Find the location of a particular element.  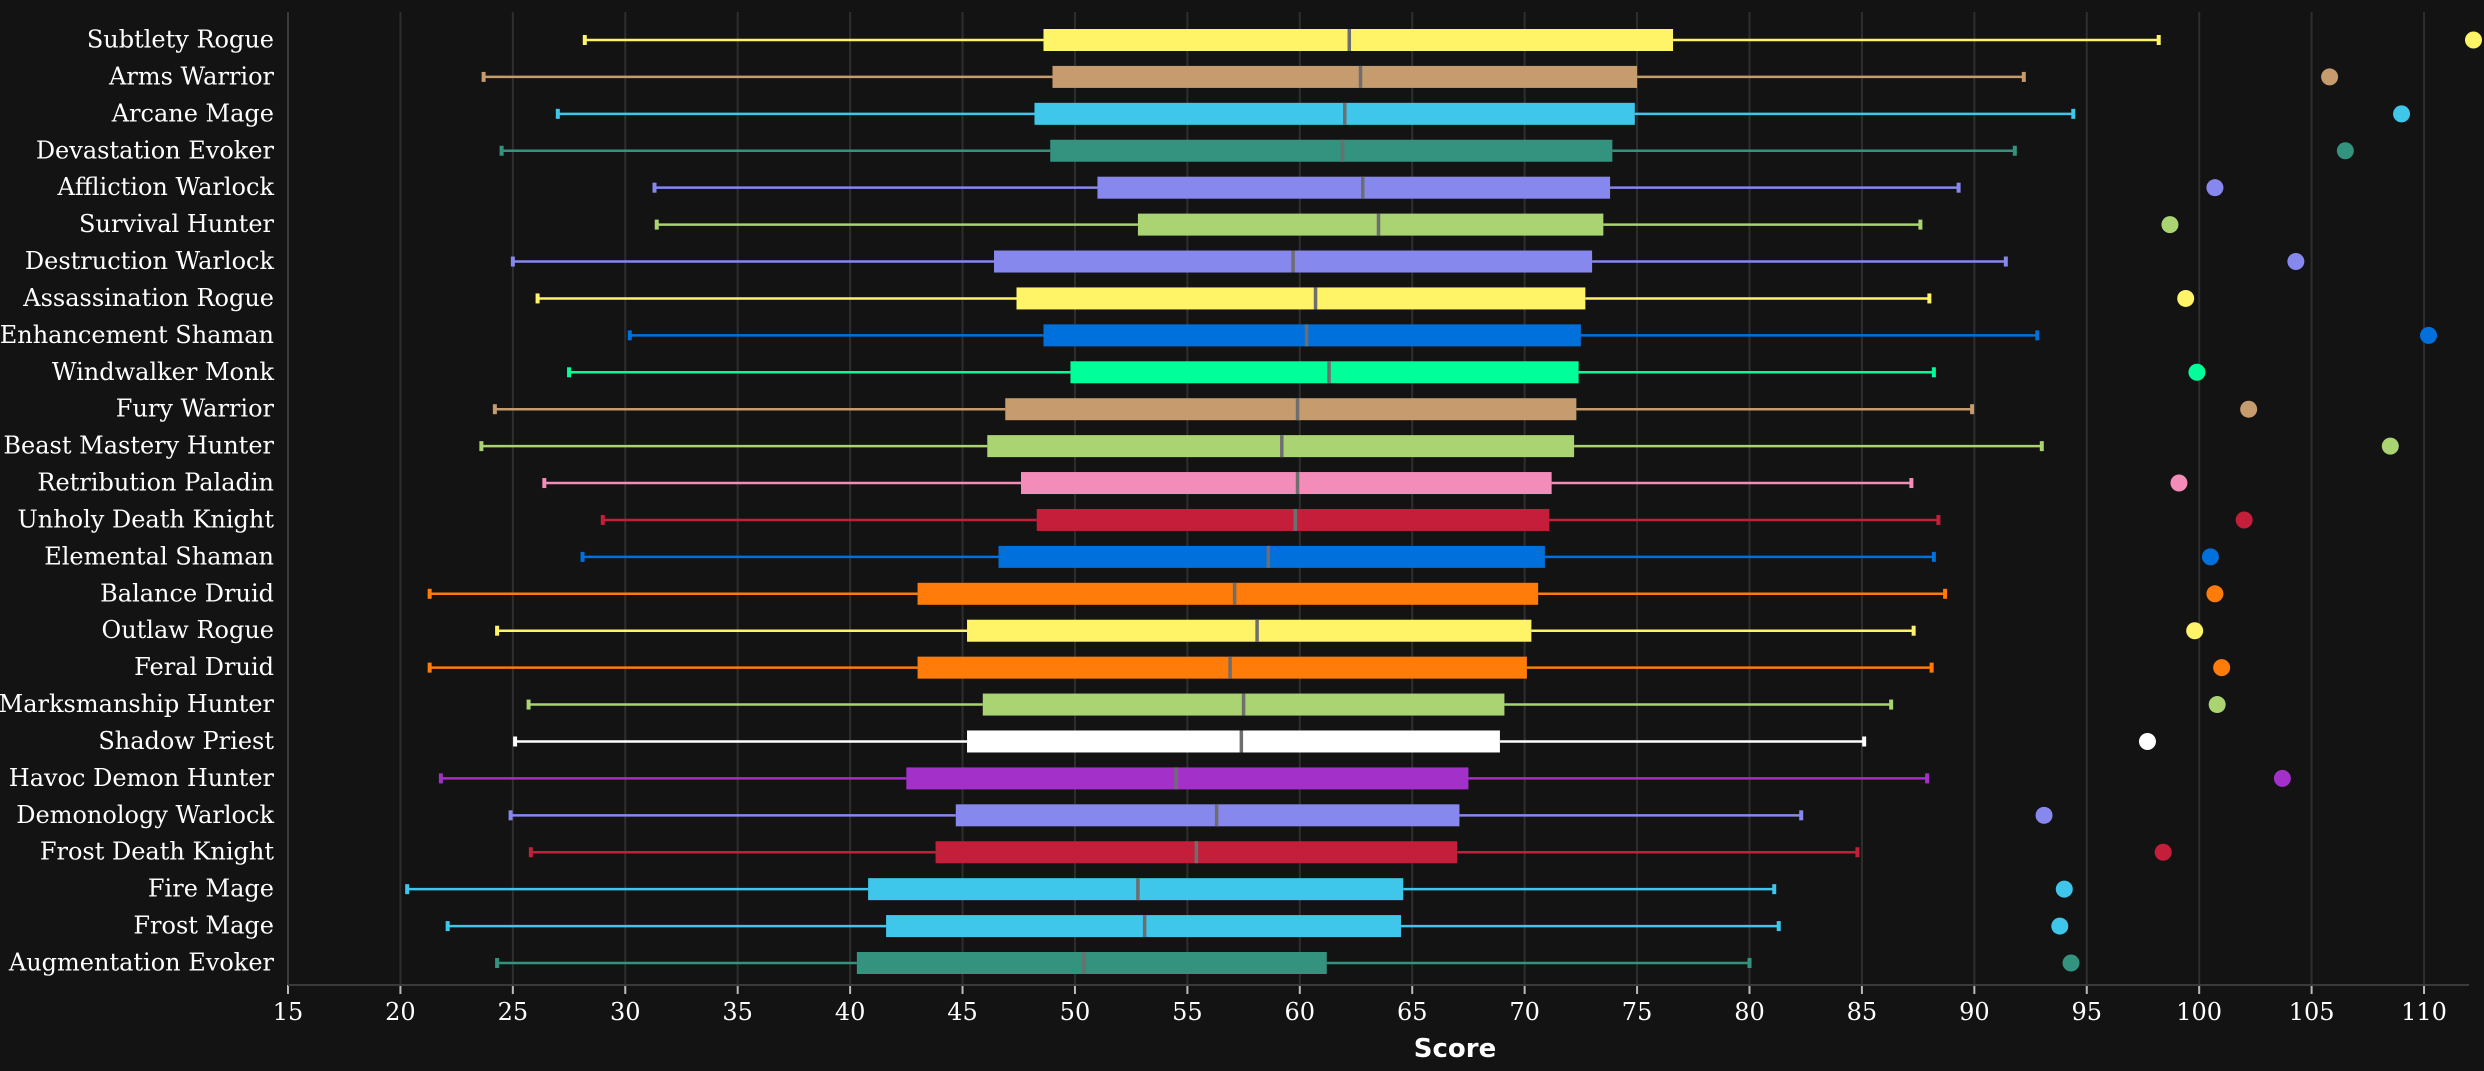

x-tick-label: 95 is located at coordinates (2086, 1012).